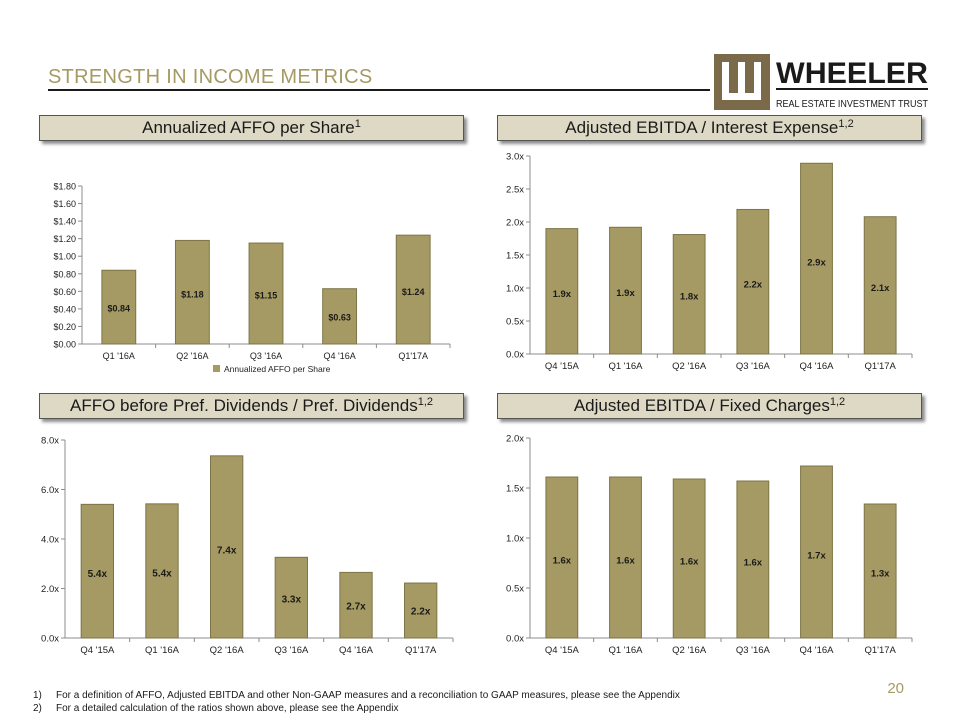  What do you see at coordinates (852, 104) in the screenshot?
I see `logo-tagline: REAL ESTATE INVESTMENT TRUST` at bounding box center [852, 104].